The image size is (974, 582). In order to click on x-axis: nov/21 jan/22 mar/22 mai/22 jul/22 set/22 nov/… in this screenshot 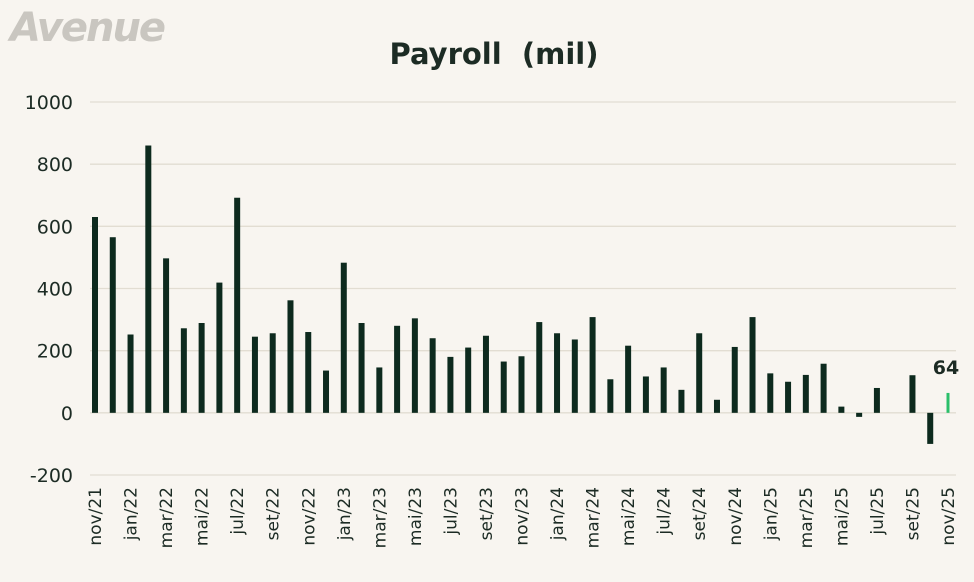, I will do `click(522, 517)`.